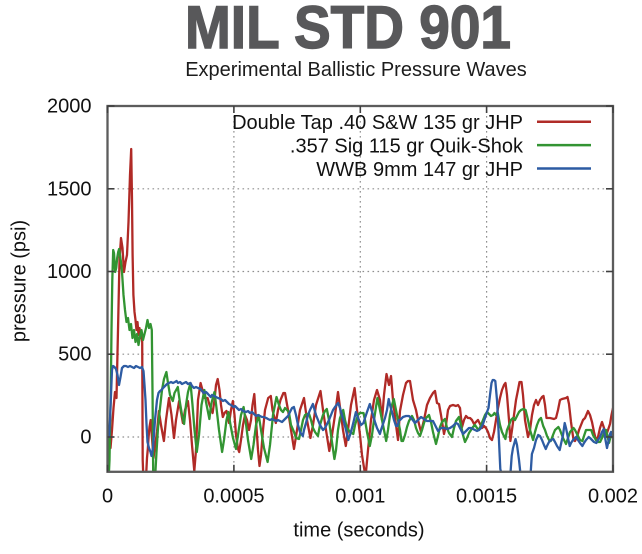  What do you see at coordinates (486, 497) in the screenshot?
I see `svg-text: 0.0015` at bounding box center [486, 497].